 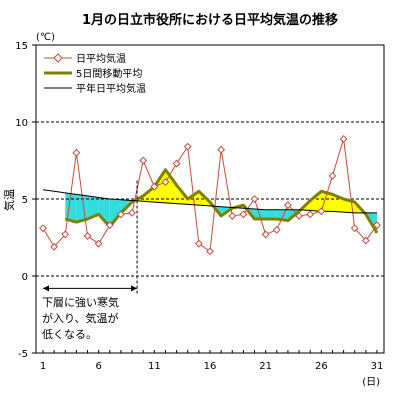 I want to click on y-tick-label: 0, so click(x=25, y=277).